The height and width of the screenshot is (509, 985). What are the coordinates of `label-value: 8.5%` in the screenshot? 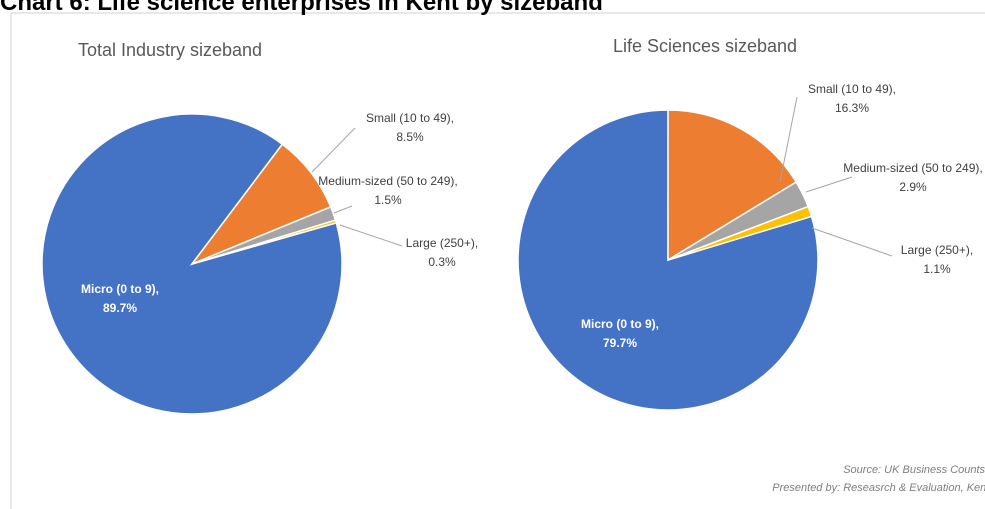 It's located at (410, 137).